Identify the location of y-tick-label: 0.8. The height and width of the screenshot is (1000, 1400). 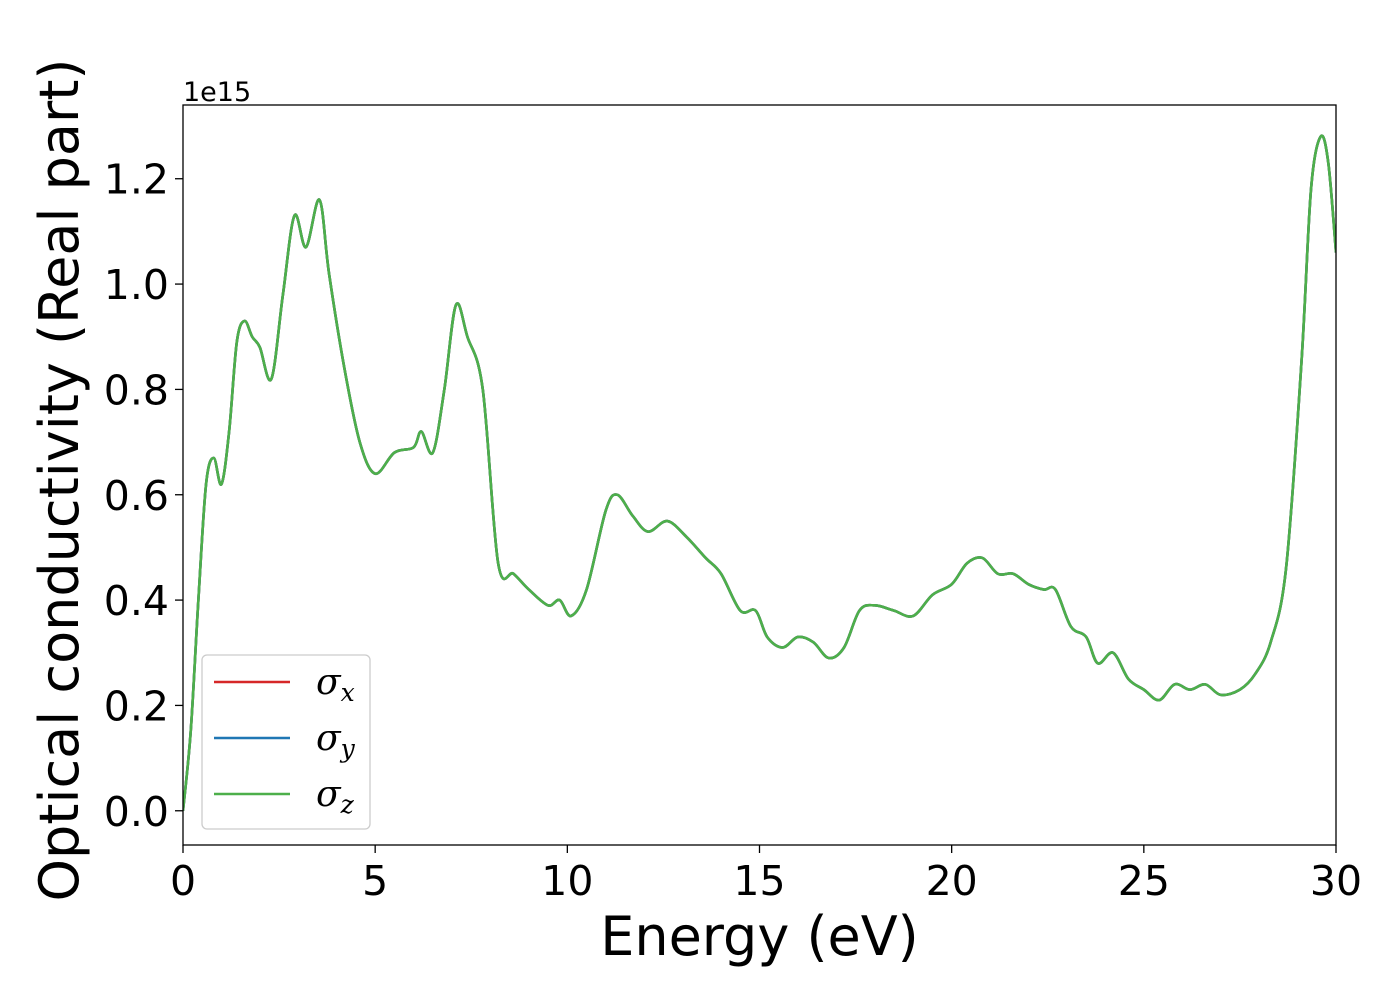
(136, 390).